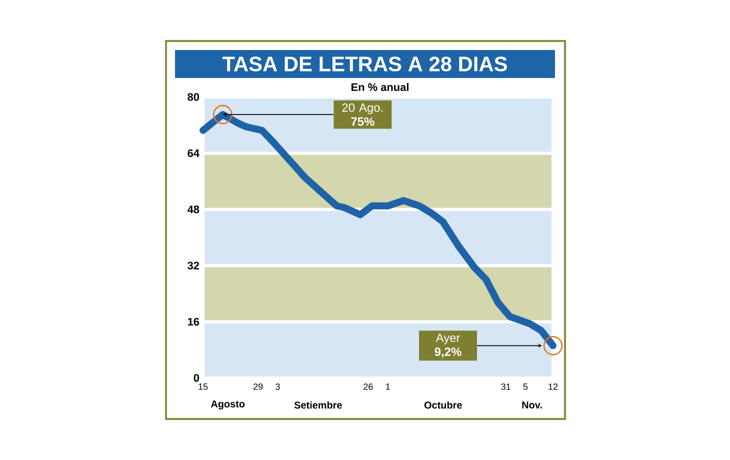 This screenshot has height=460, width=730. Describe the element at coordinates (193, 210) in the screenshot. I see `y-tick-label: 48` at that location.